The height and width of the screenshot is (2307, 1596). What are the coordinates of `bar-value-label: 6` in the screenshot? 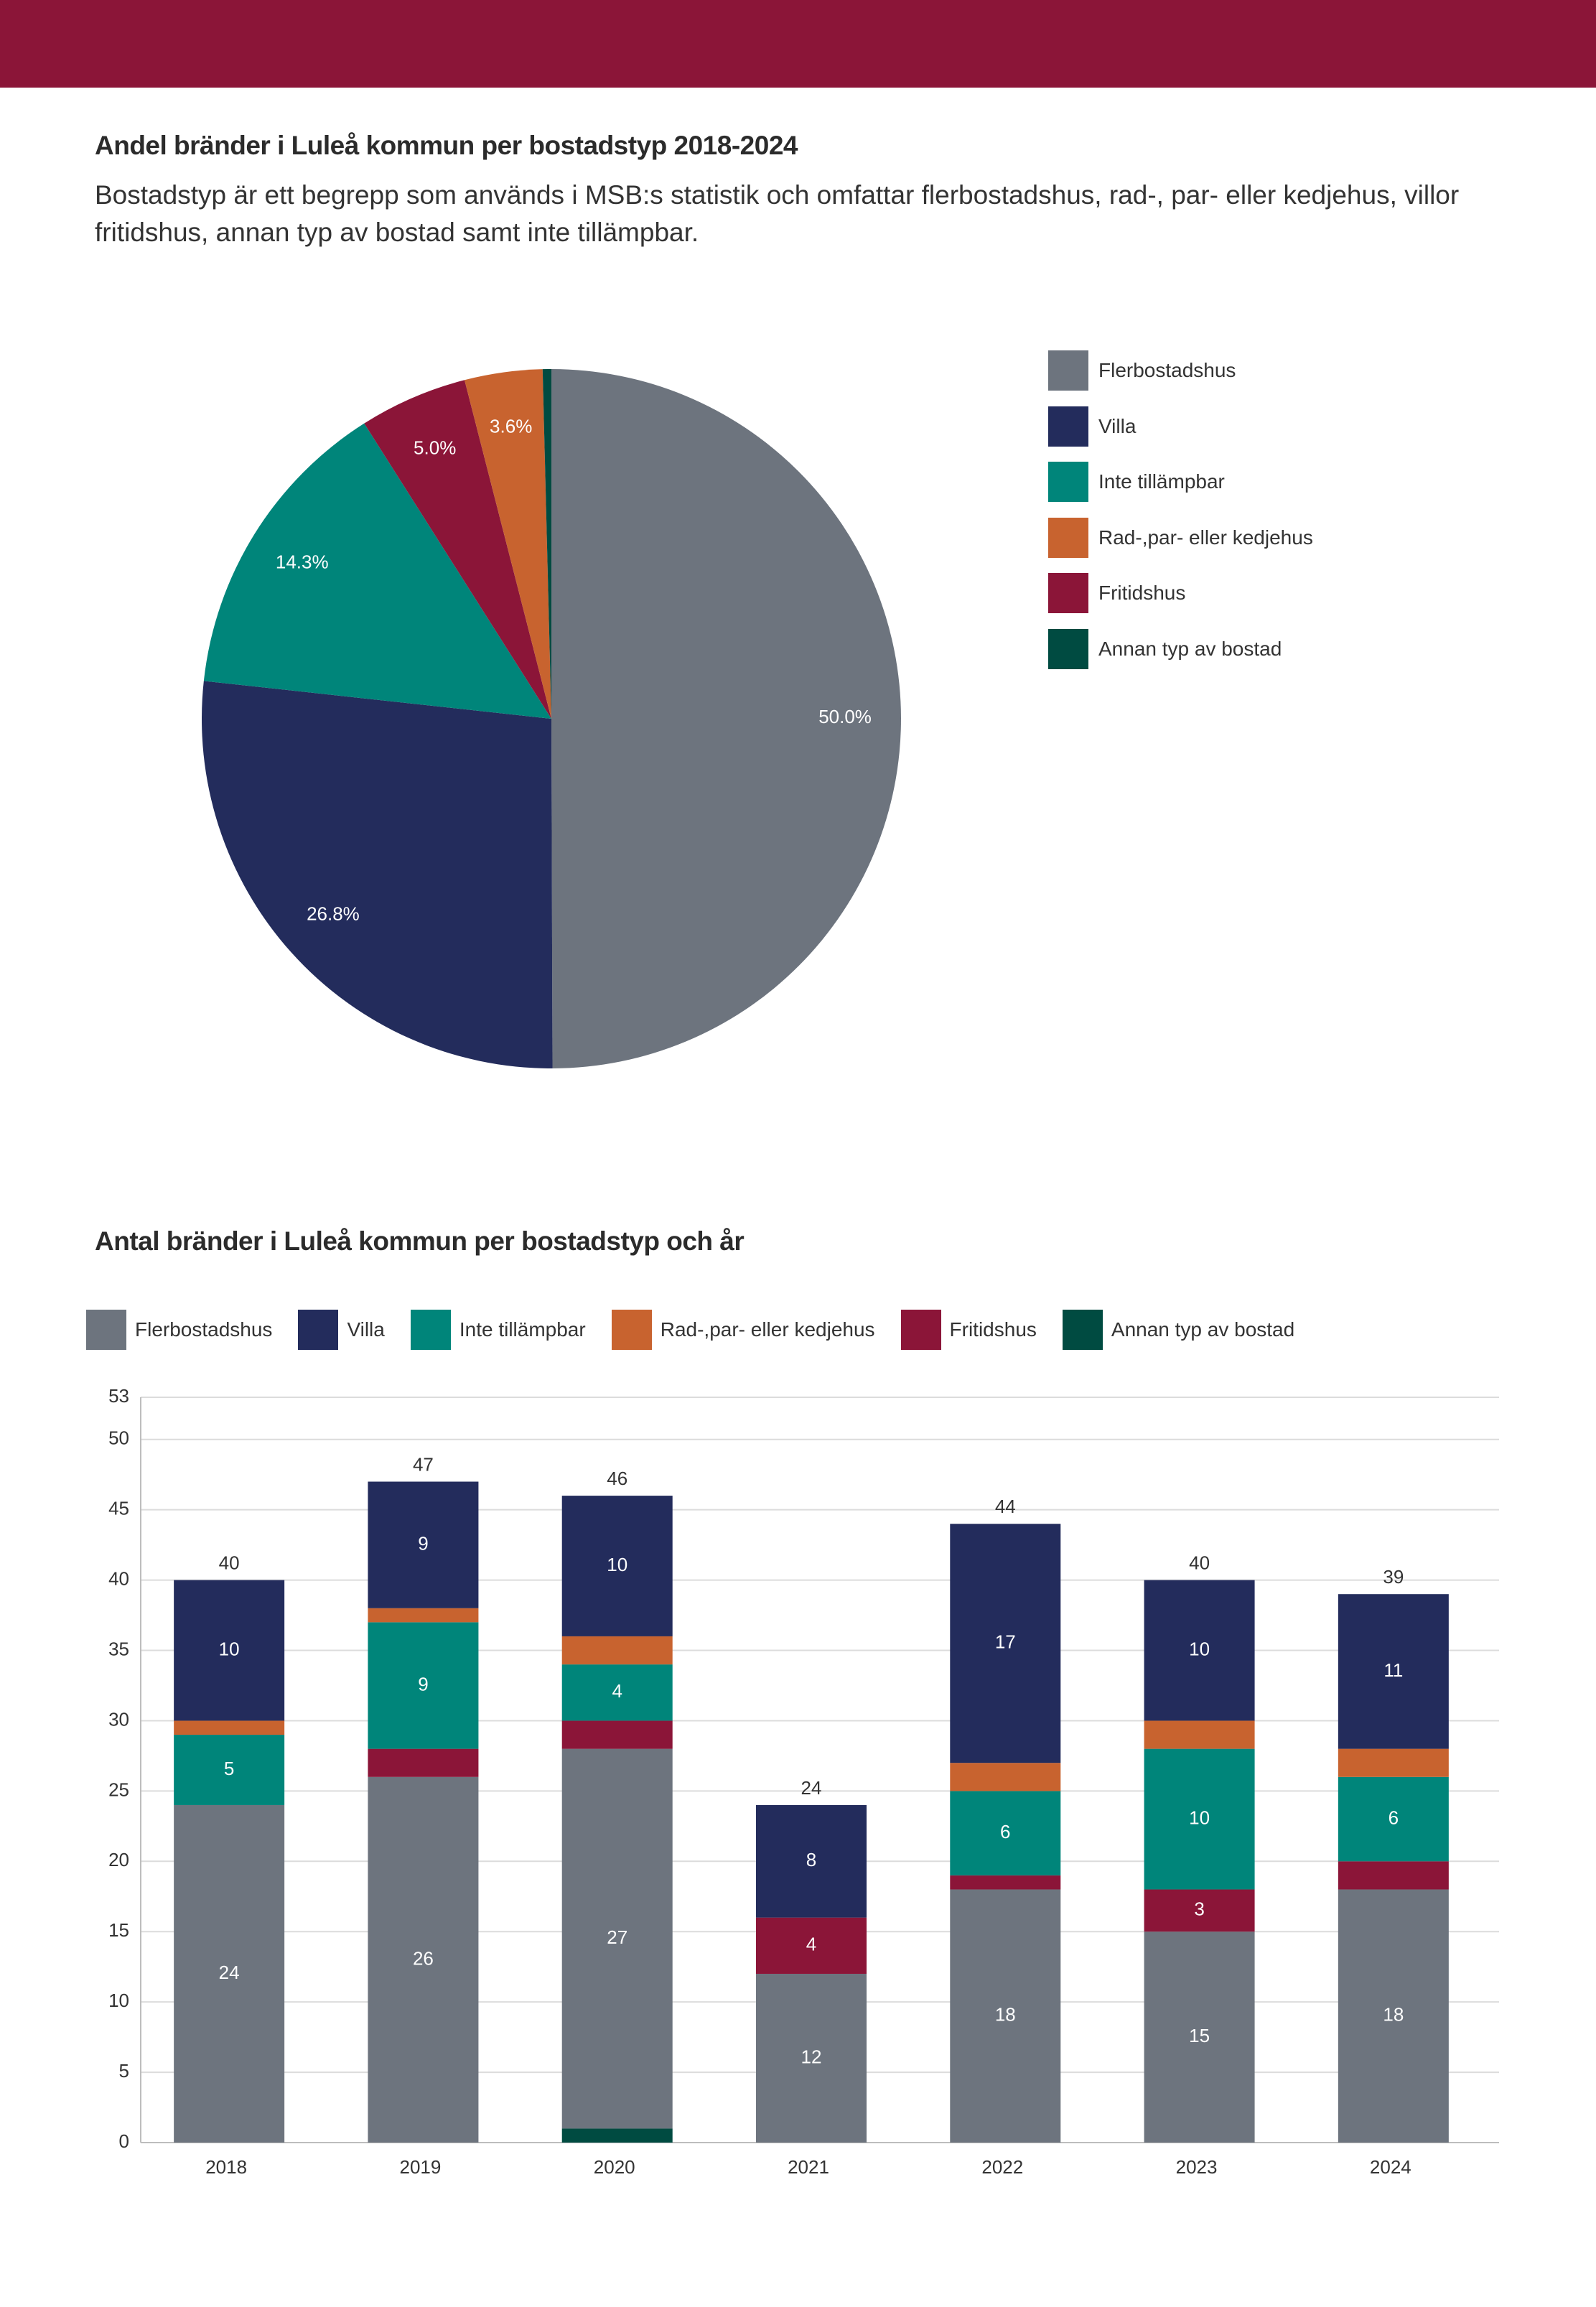 It's located at (1394, 1817).